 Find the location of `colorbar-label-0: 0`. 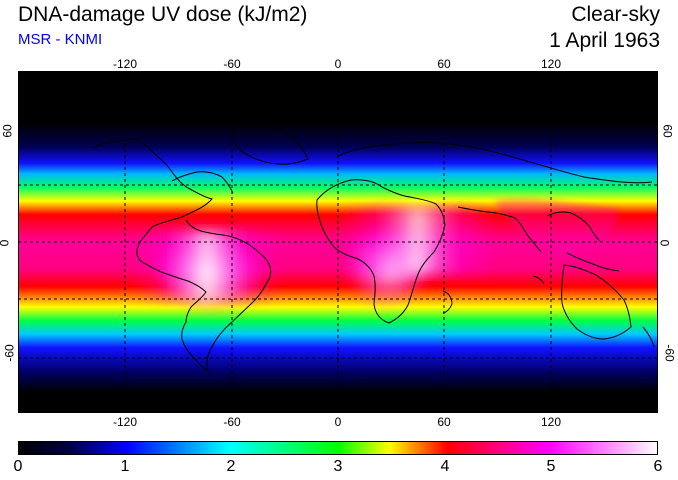

colorbar-label-0: 0 is located at coordinates (18, 466).